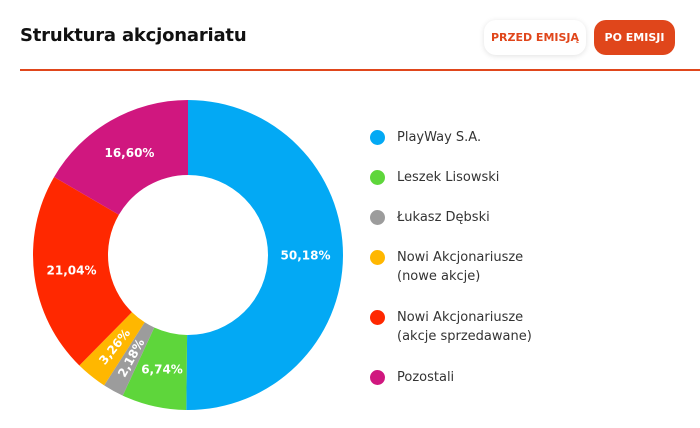 The image size is (700, 428). Describe the element at coordinates (306, 256) in the screenshot. I see `slice-value-label: 50,18%` at that location.